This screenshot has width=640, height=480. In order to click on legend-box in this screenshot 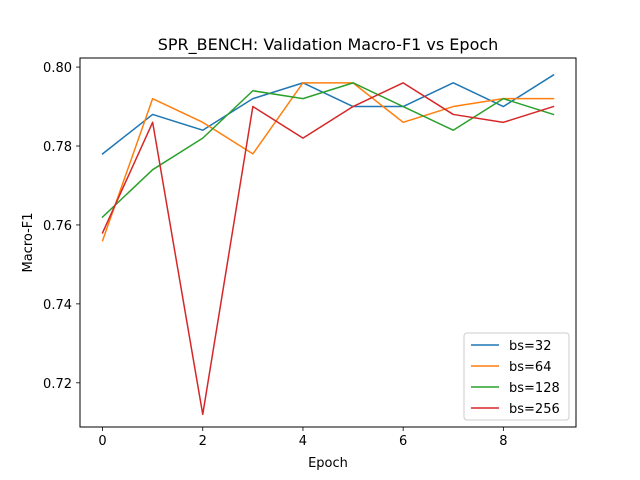, I will do `click(516, 376)`.